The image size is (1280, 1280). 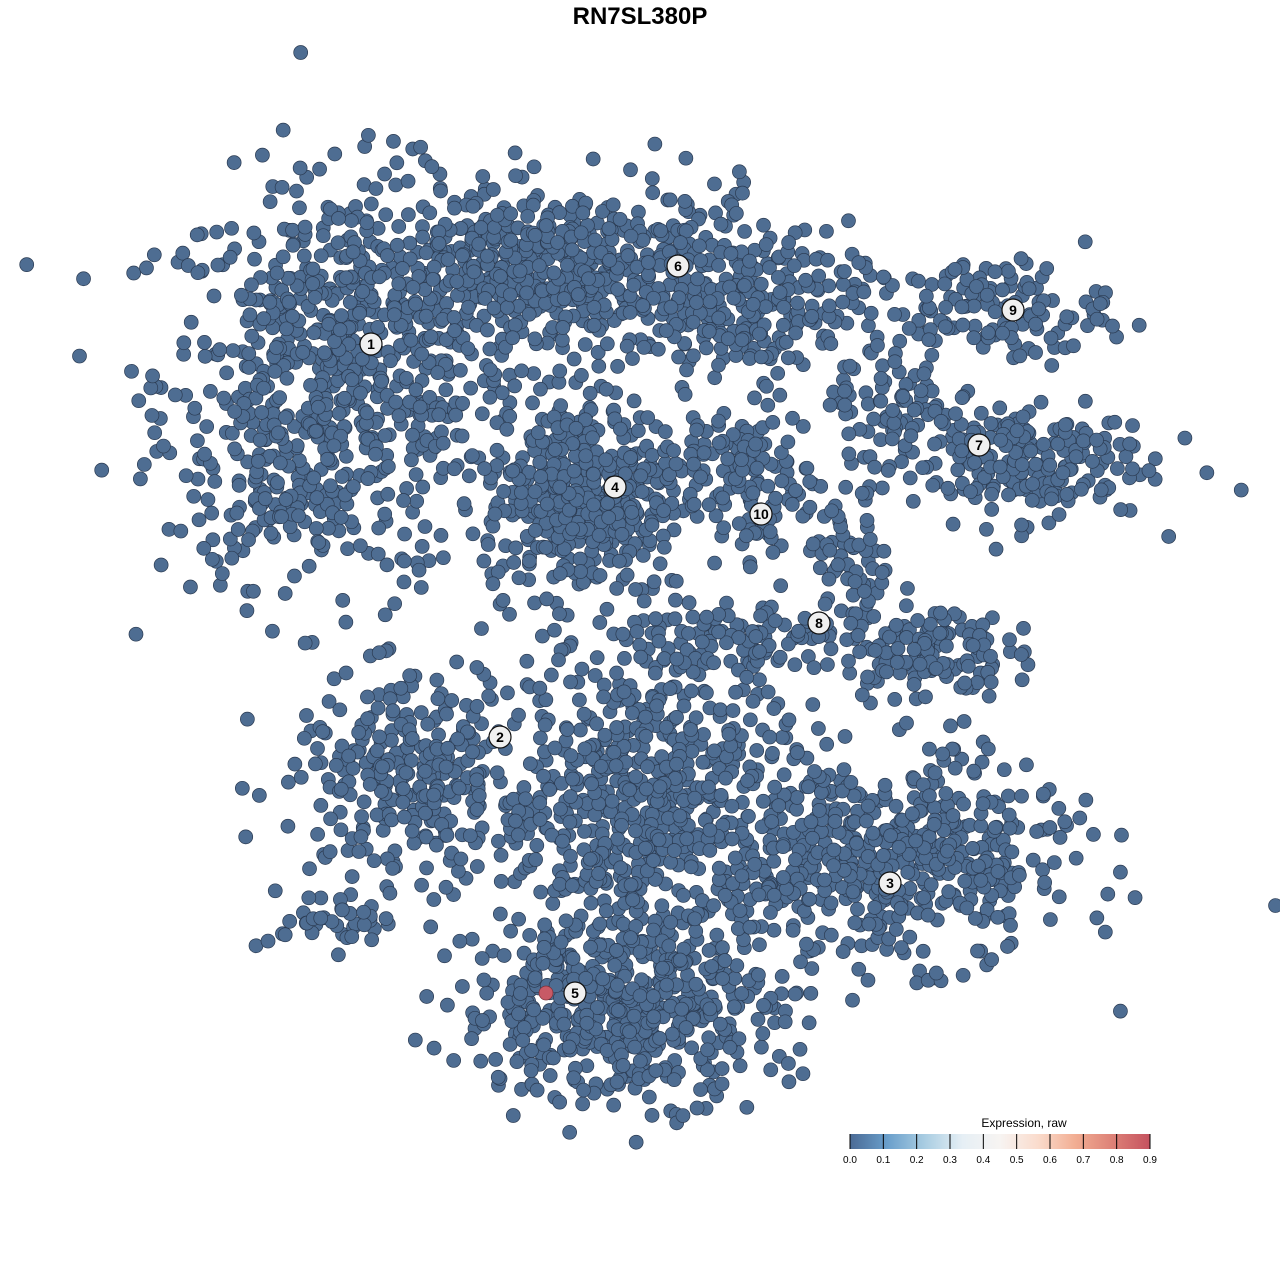 I want to click on cluster-label: 6, so click(x=678, y=266).